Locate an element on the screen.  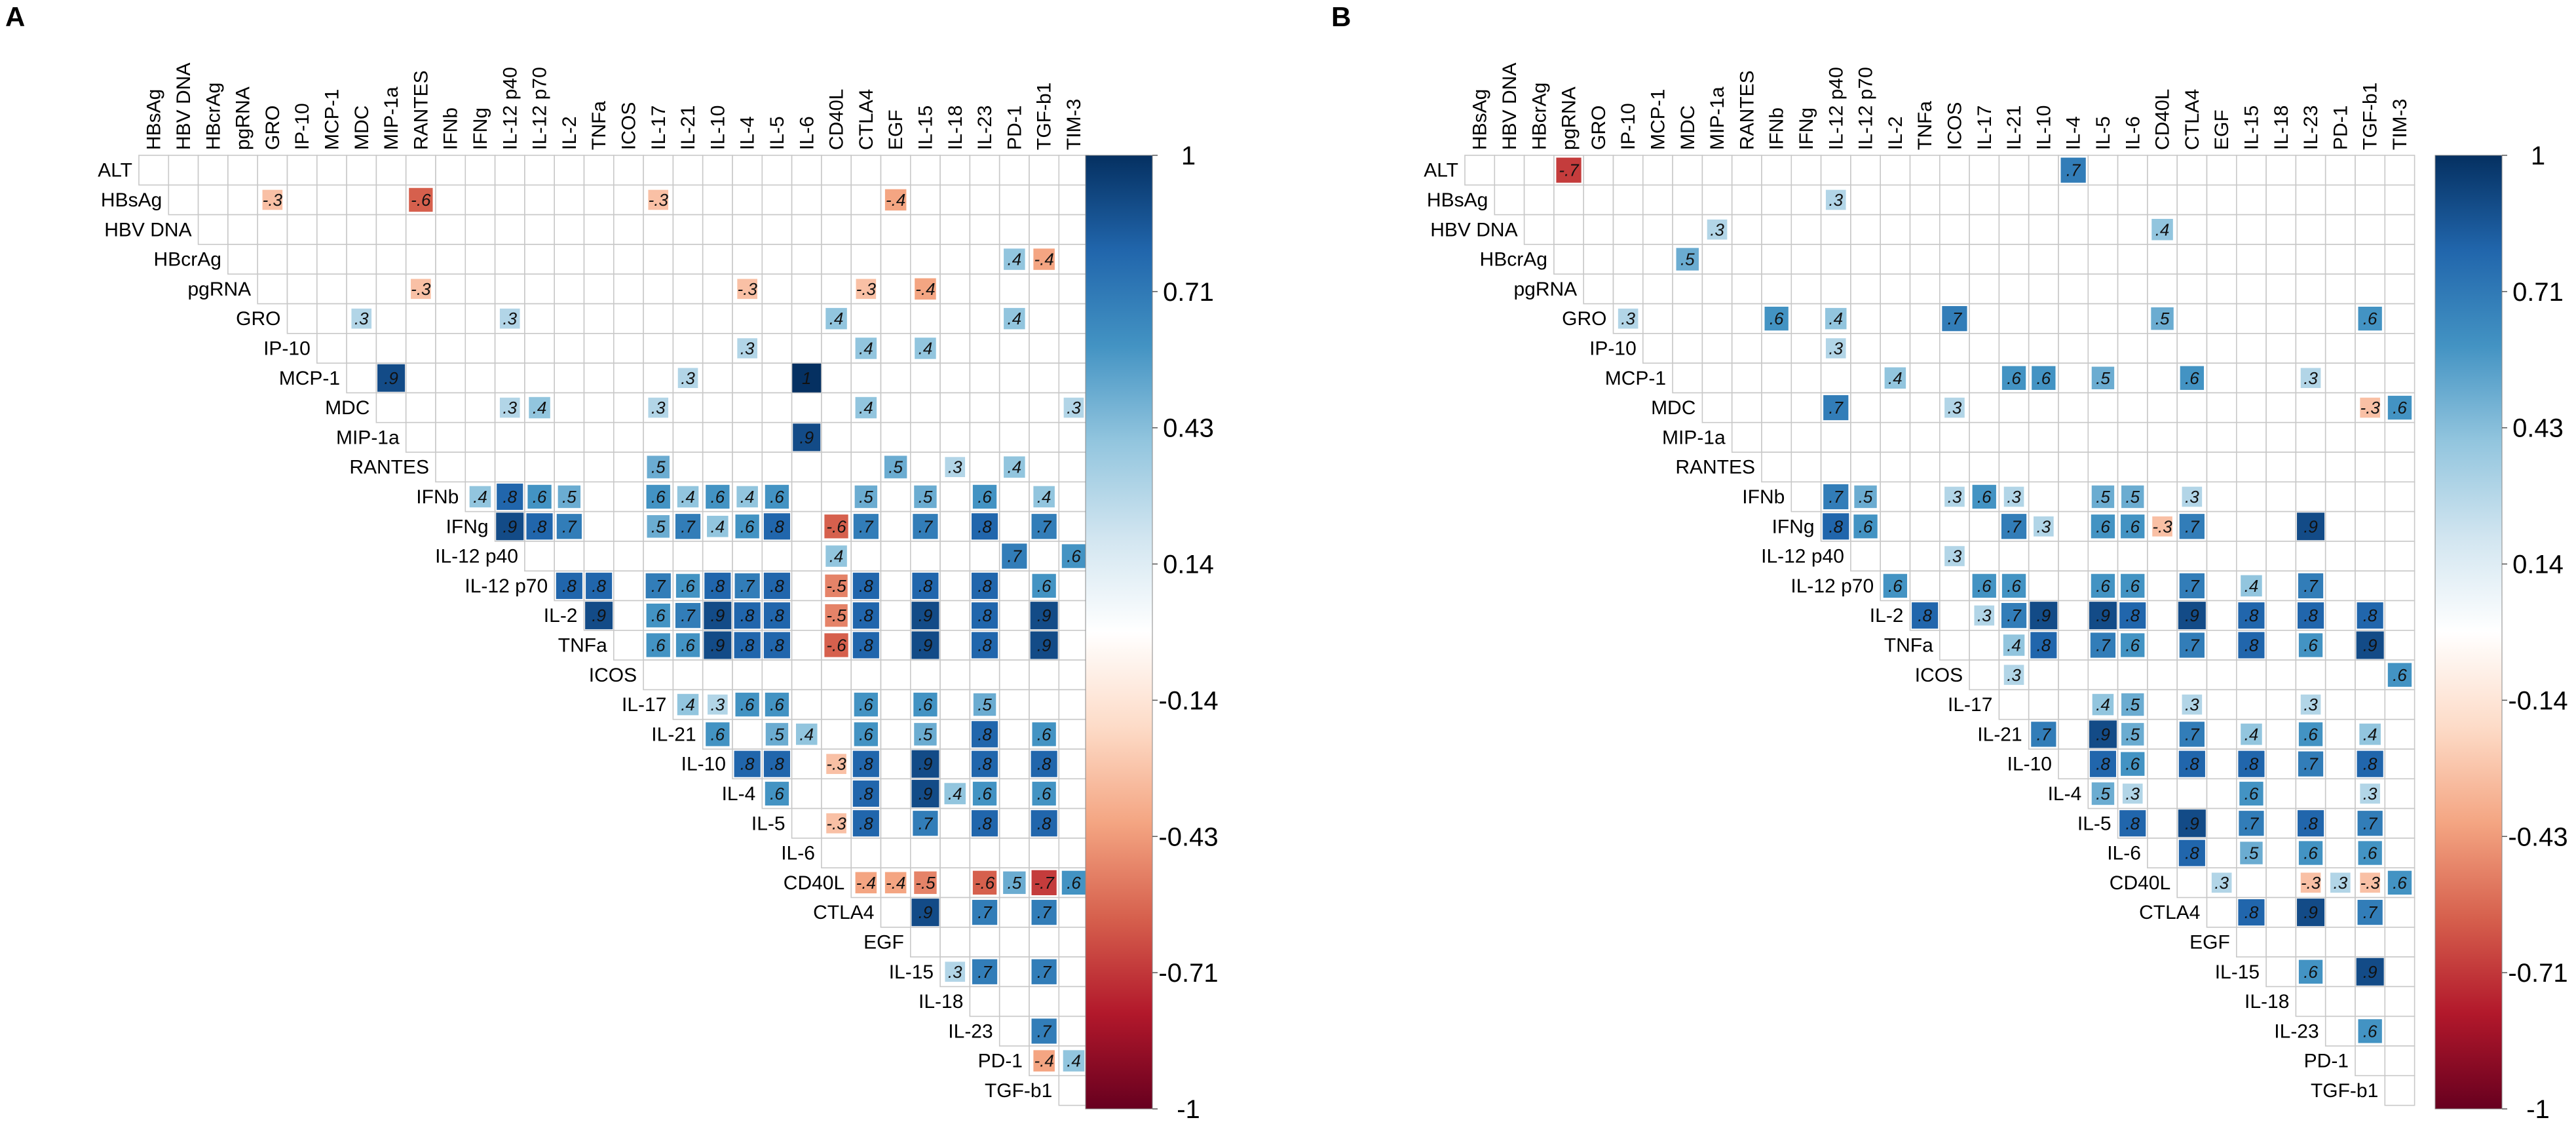
cell-value-label: .3 is located at coordinates (509, 318).